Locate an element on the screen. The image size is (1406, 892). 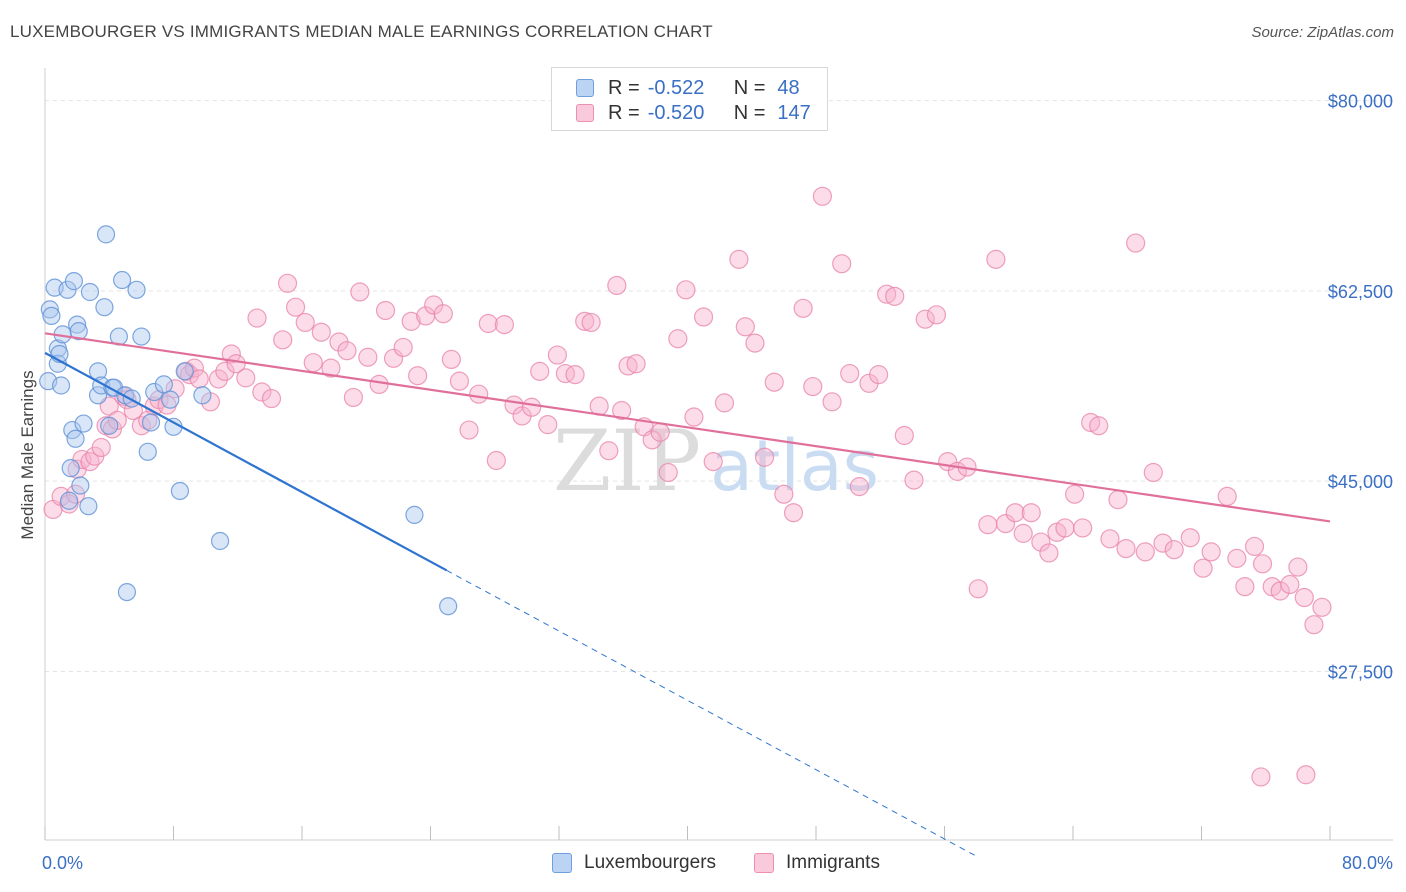
legend-row-luxembourgers: R = -0.522 N = 48 is located at coordinates (688, 88).